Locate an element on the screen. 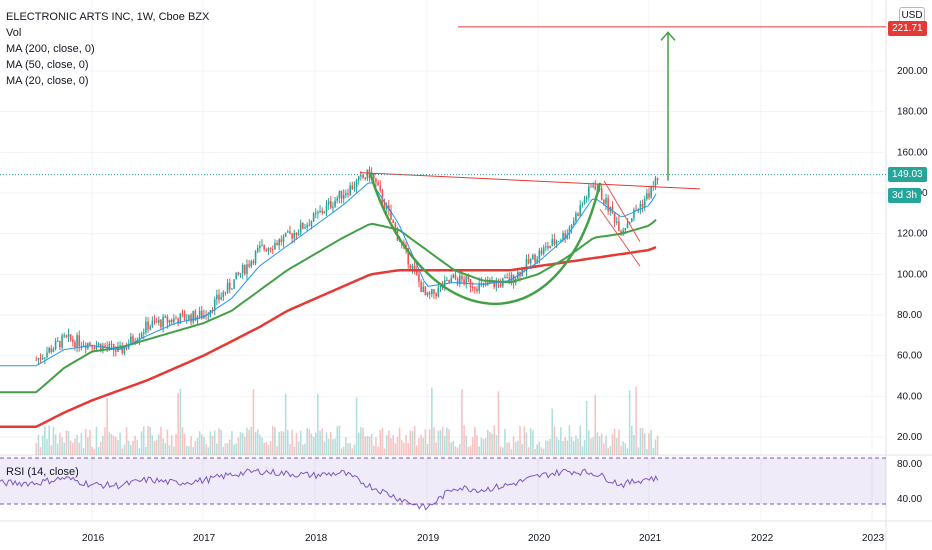 This screenshot has width=932, height=550. cup-curve is located at coordinates (485, 239).